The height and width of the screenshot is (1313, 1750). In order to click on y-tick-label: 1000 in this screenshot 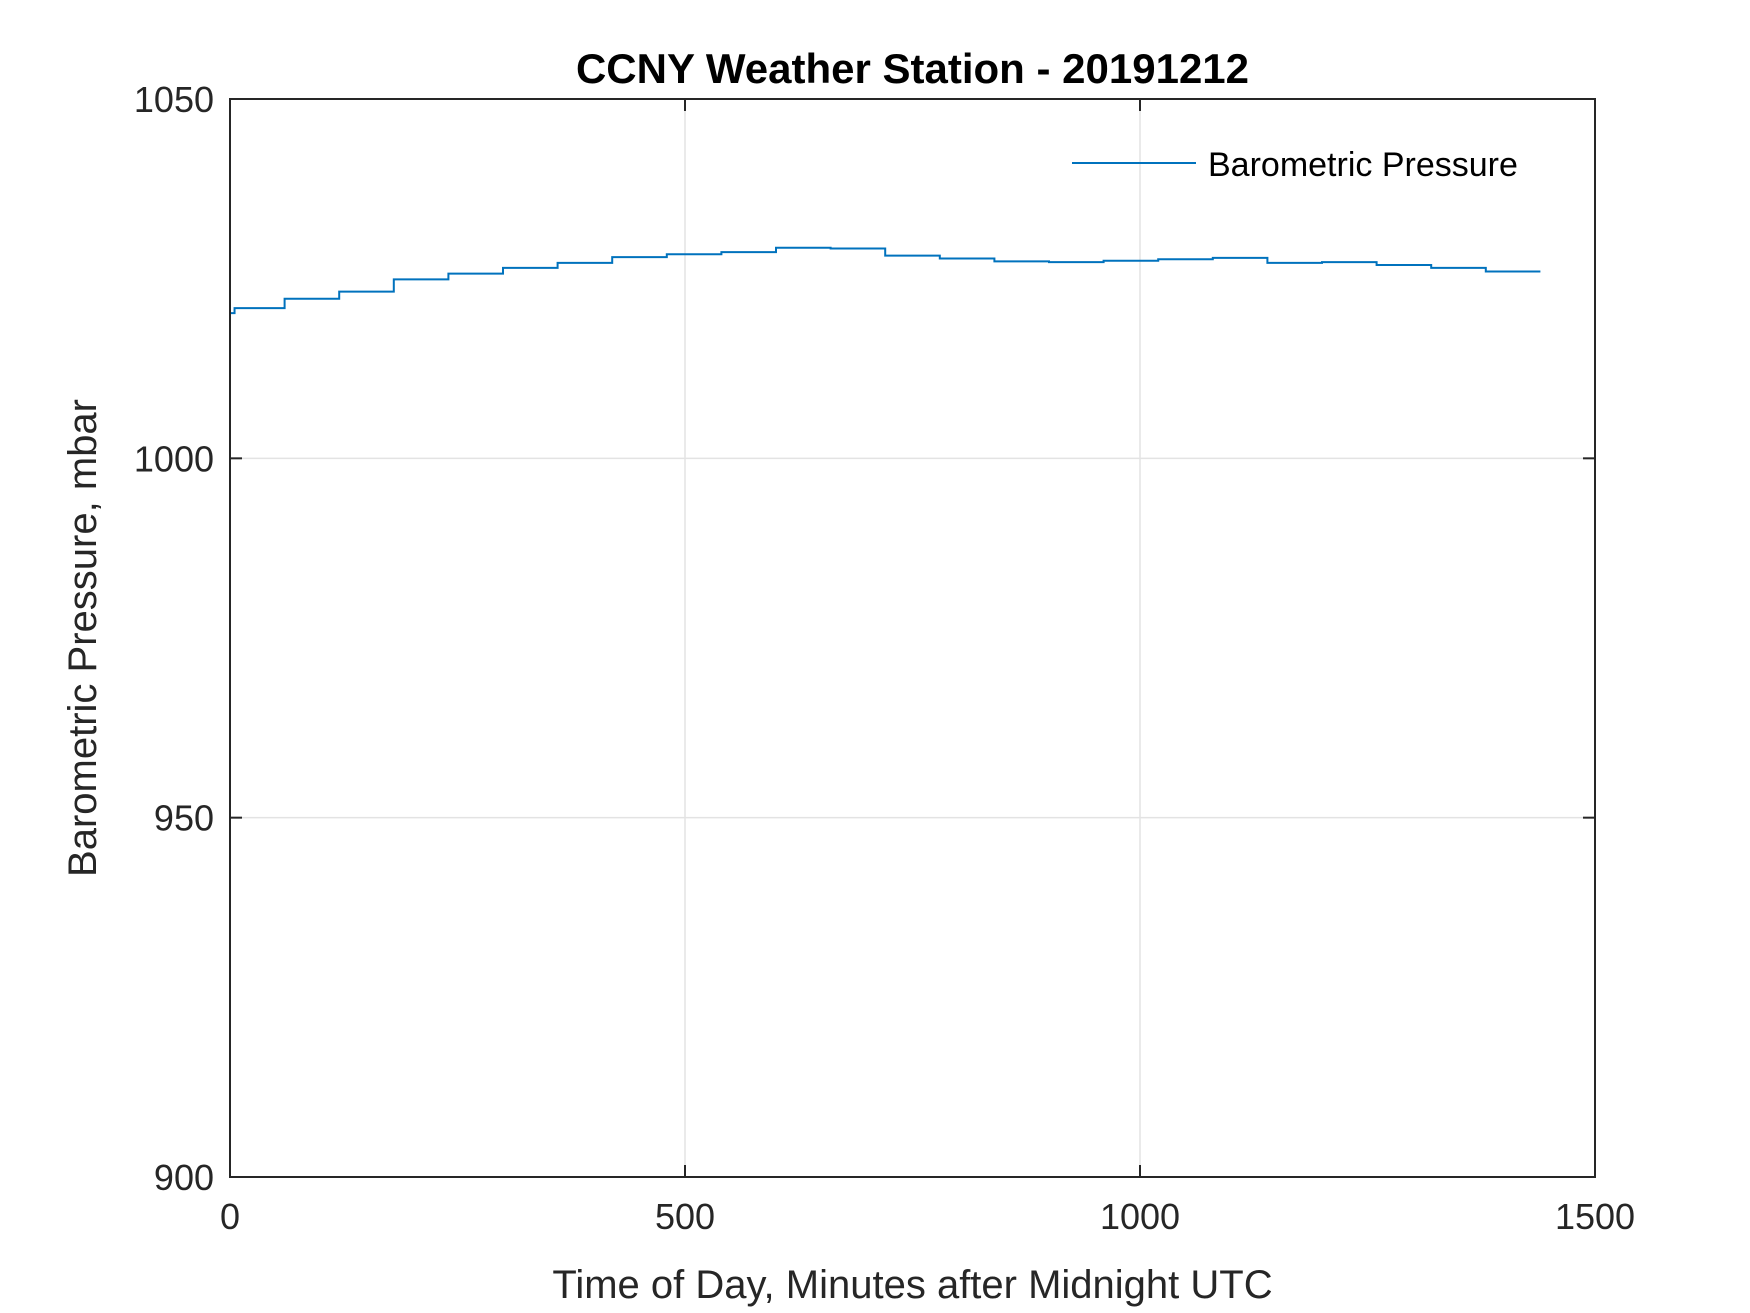, I will do `click(174, 458)`.